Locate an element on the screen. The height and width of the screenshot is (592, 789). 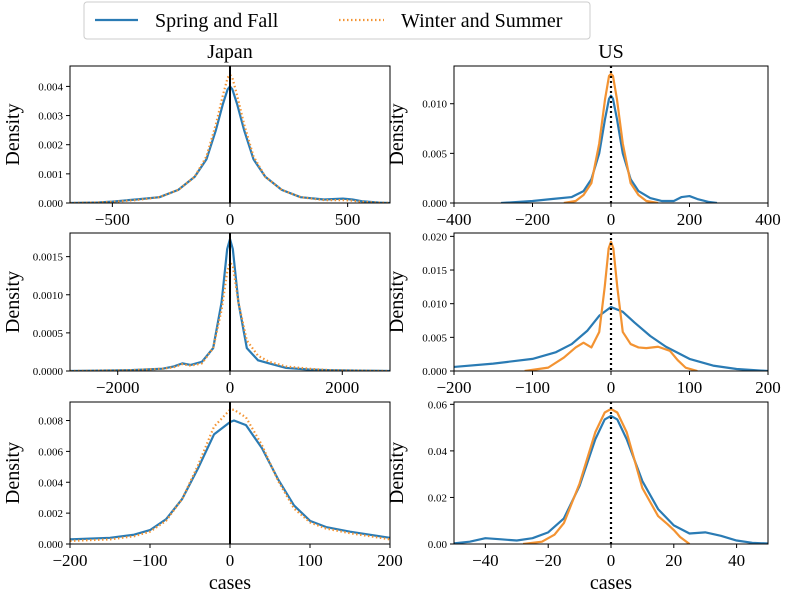
x-tick-label: −40 is located at coordinates (485, 560).